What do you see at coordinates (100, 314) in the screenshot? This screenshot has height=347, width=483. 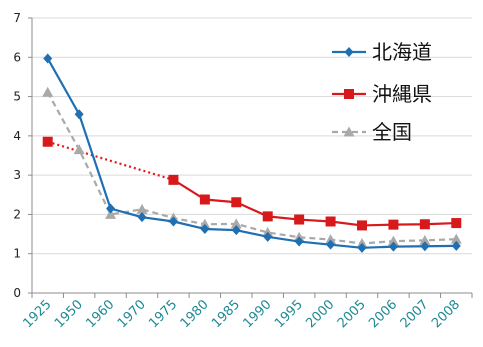 I see `x-tick-label: 1960` at bounding box center [100, 314].